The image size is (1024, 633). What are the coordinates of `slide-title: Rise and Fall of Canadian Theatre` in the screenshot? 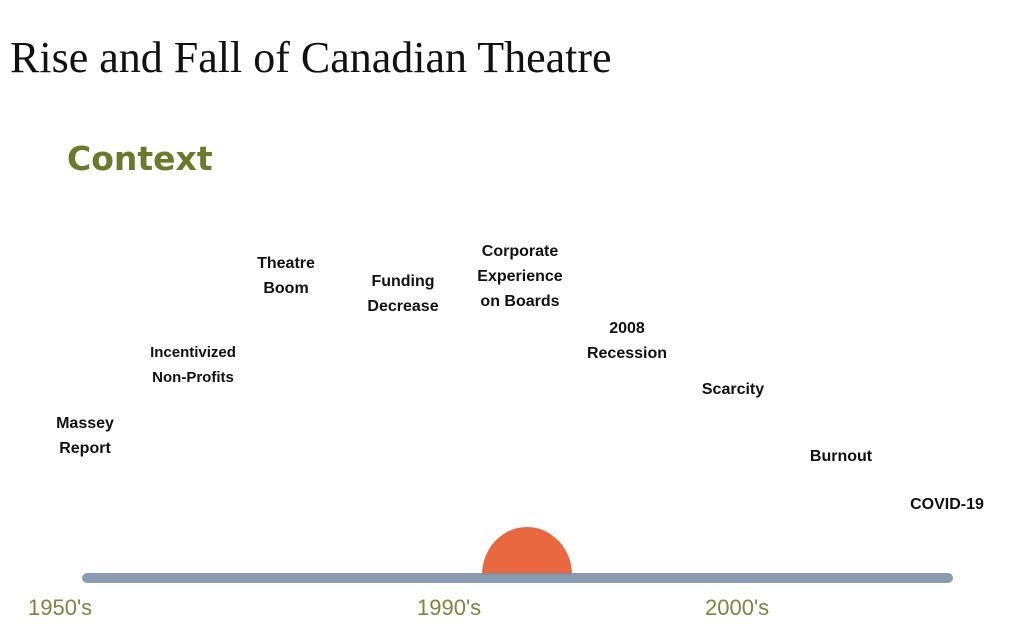 It's located at (311, 57).